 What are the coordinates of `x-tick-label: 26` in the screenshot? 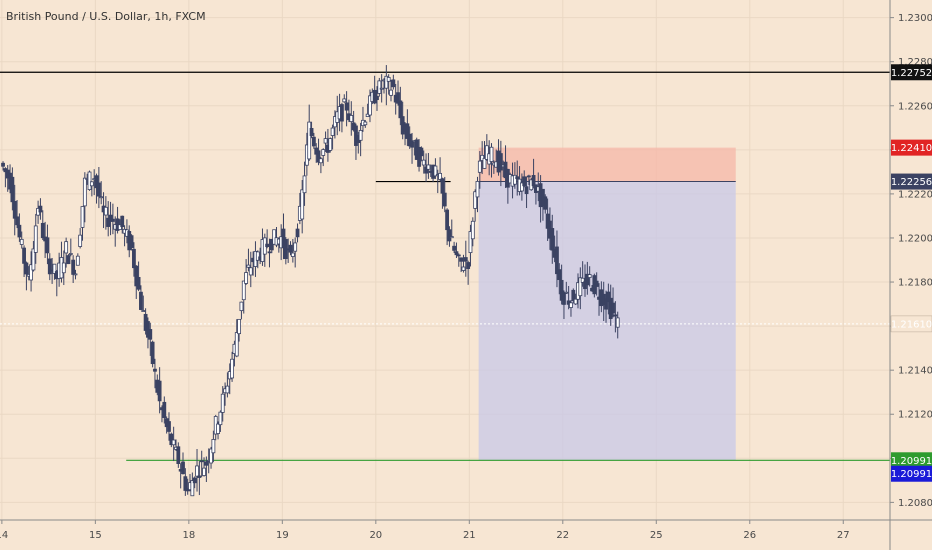 It's located at (749, 535).